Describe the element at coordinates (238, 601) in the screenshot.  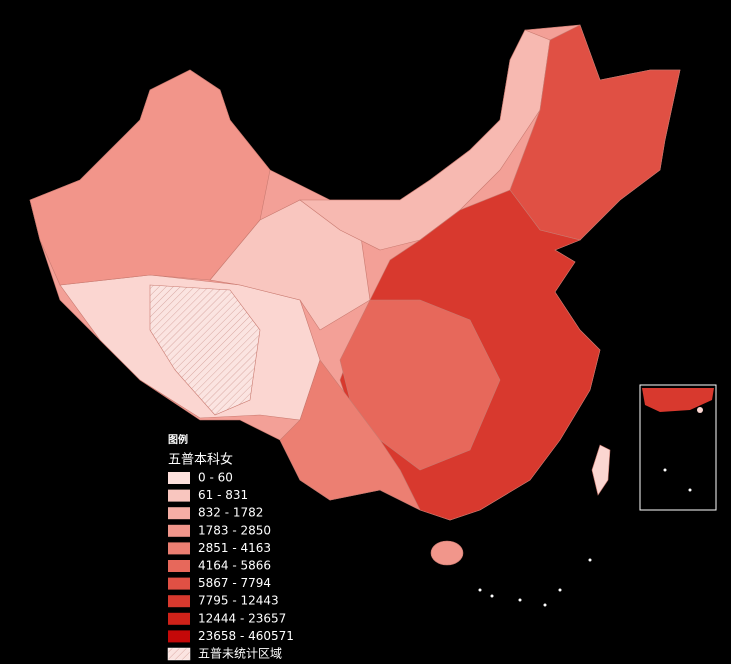
I see `legend-label: 7795 - 12443` at that location.